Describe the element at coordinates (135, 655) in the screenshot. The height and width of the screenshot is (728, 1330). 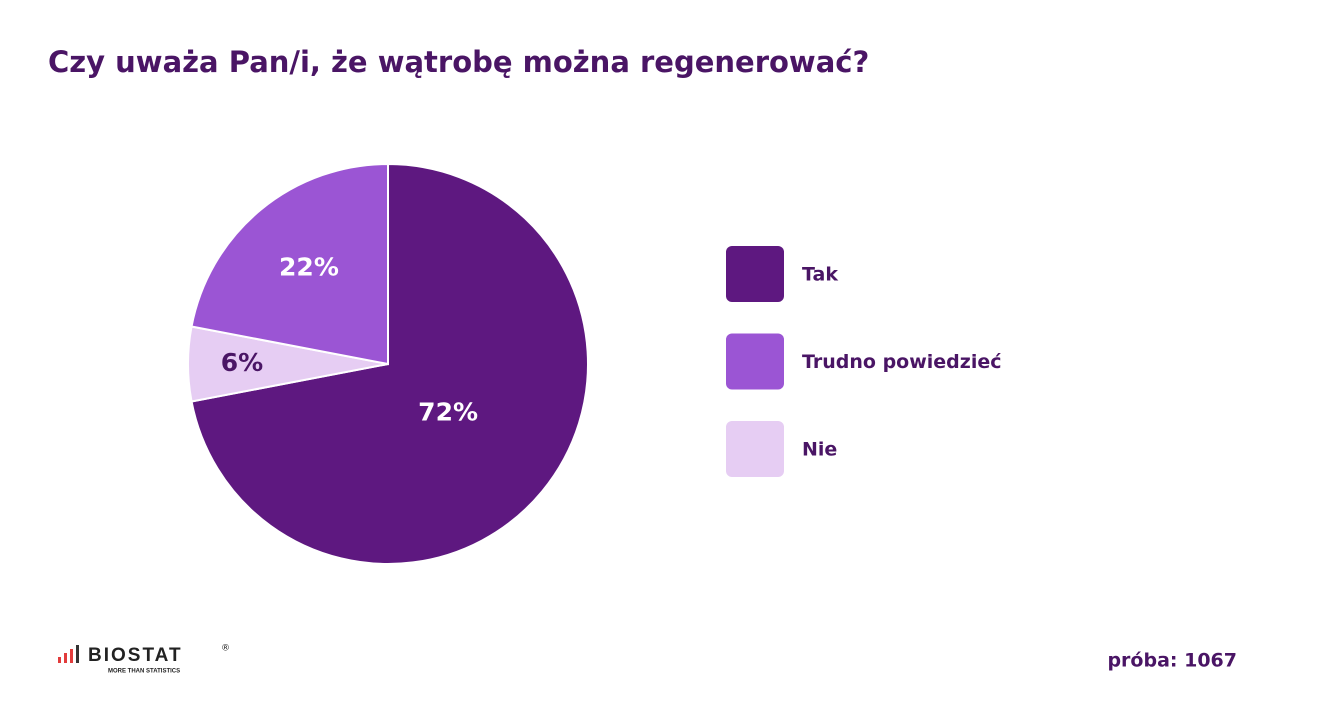
I see `logo-text: BIOSTAT` at that location.